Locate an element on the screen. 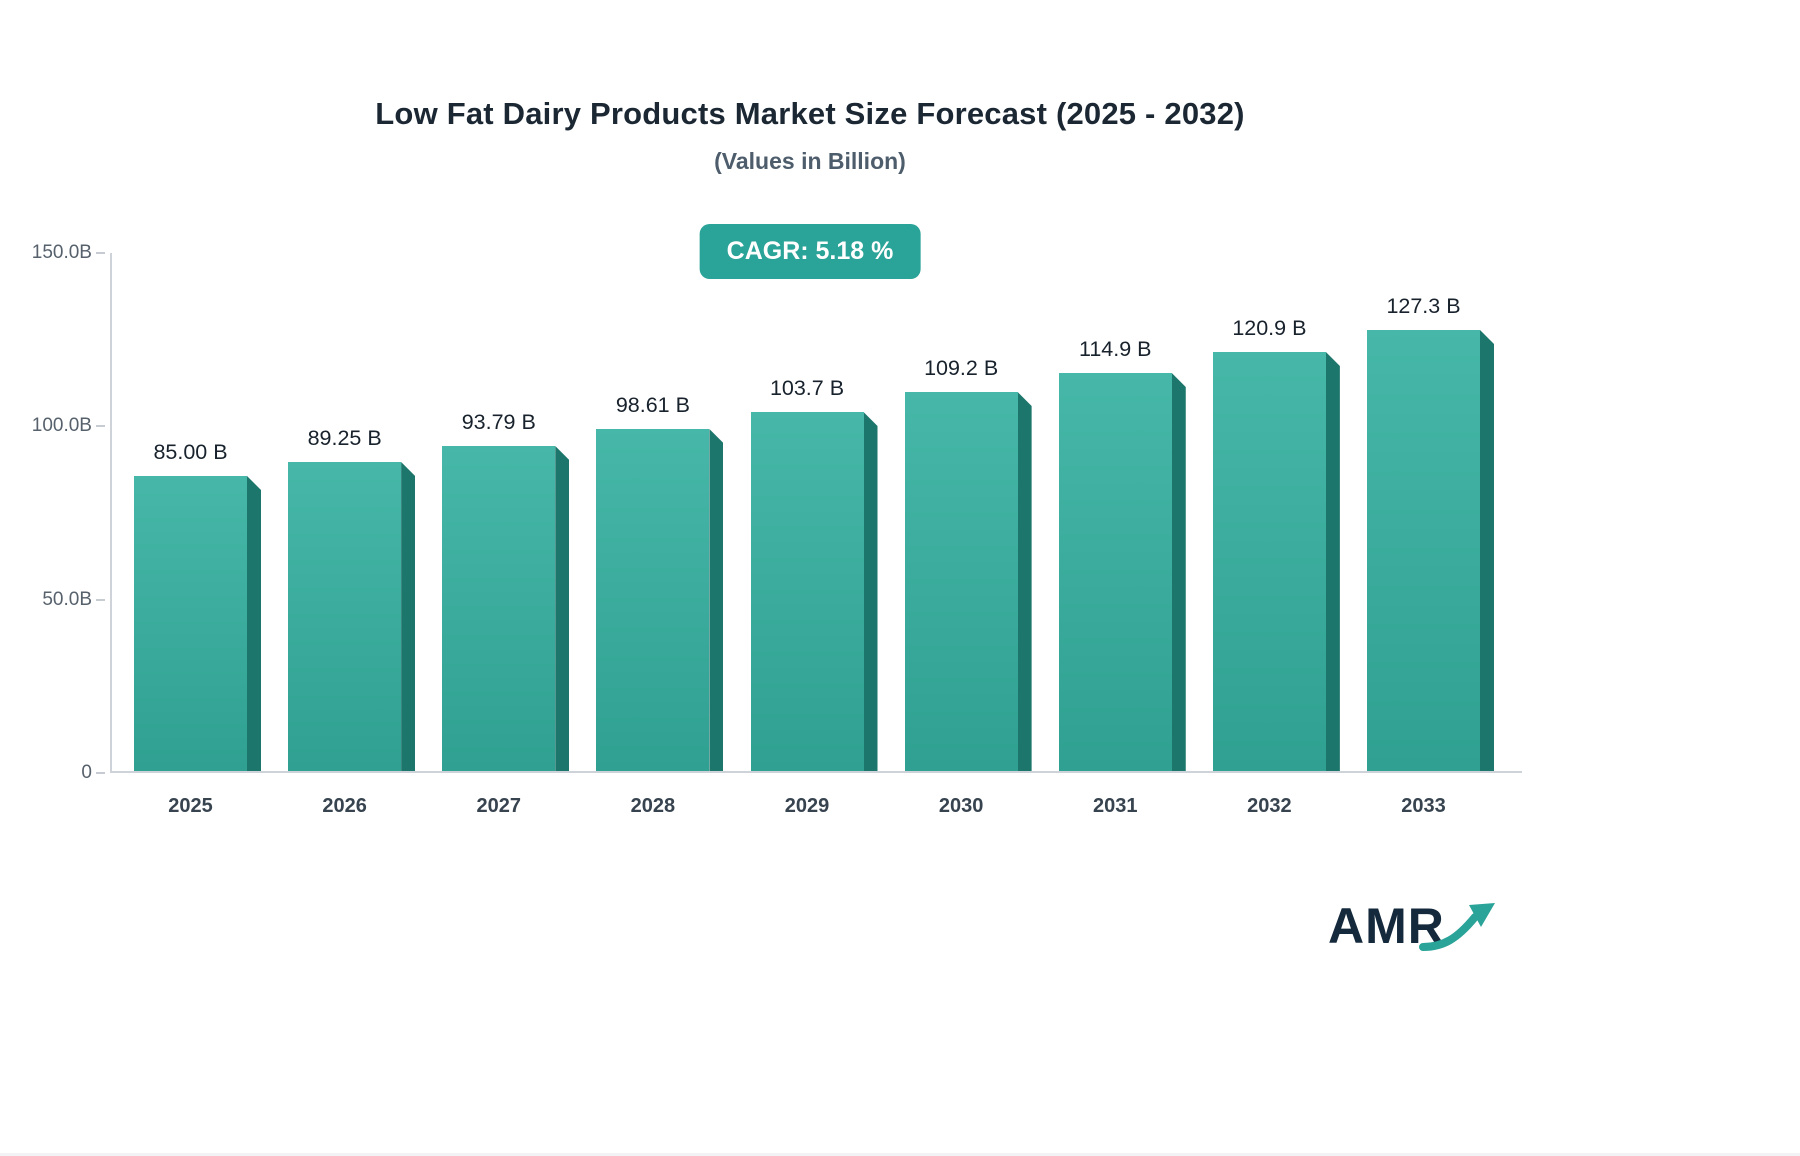 The width and height of the screenshot is (1800, 1156). bar-group: 109.2 B 2030 is located at coordinates (968, 586).